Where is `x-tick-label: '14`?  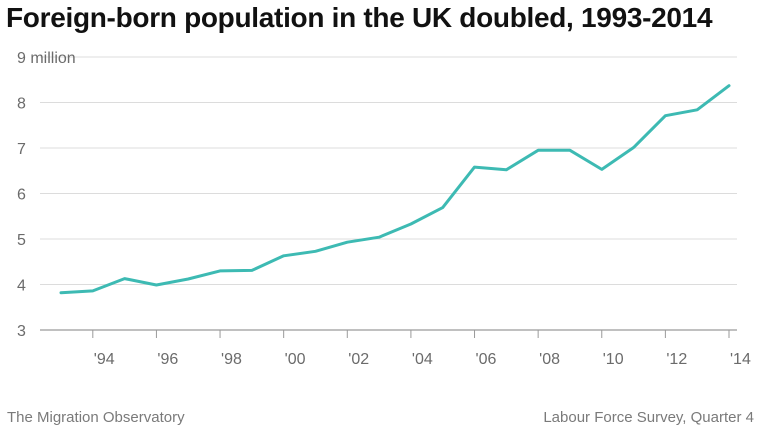
x-tick-label: '14 is located at coordinates (740, 359).